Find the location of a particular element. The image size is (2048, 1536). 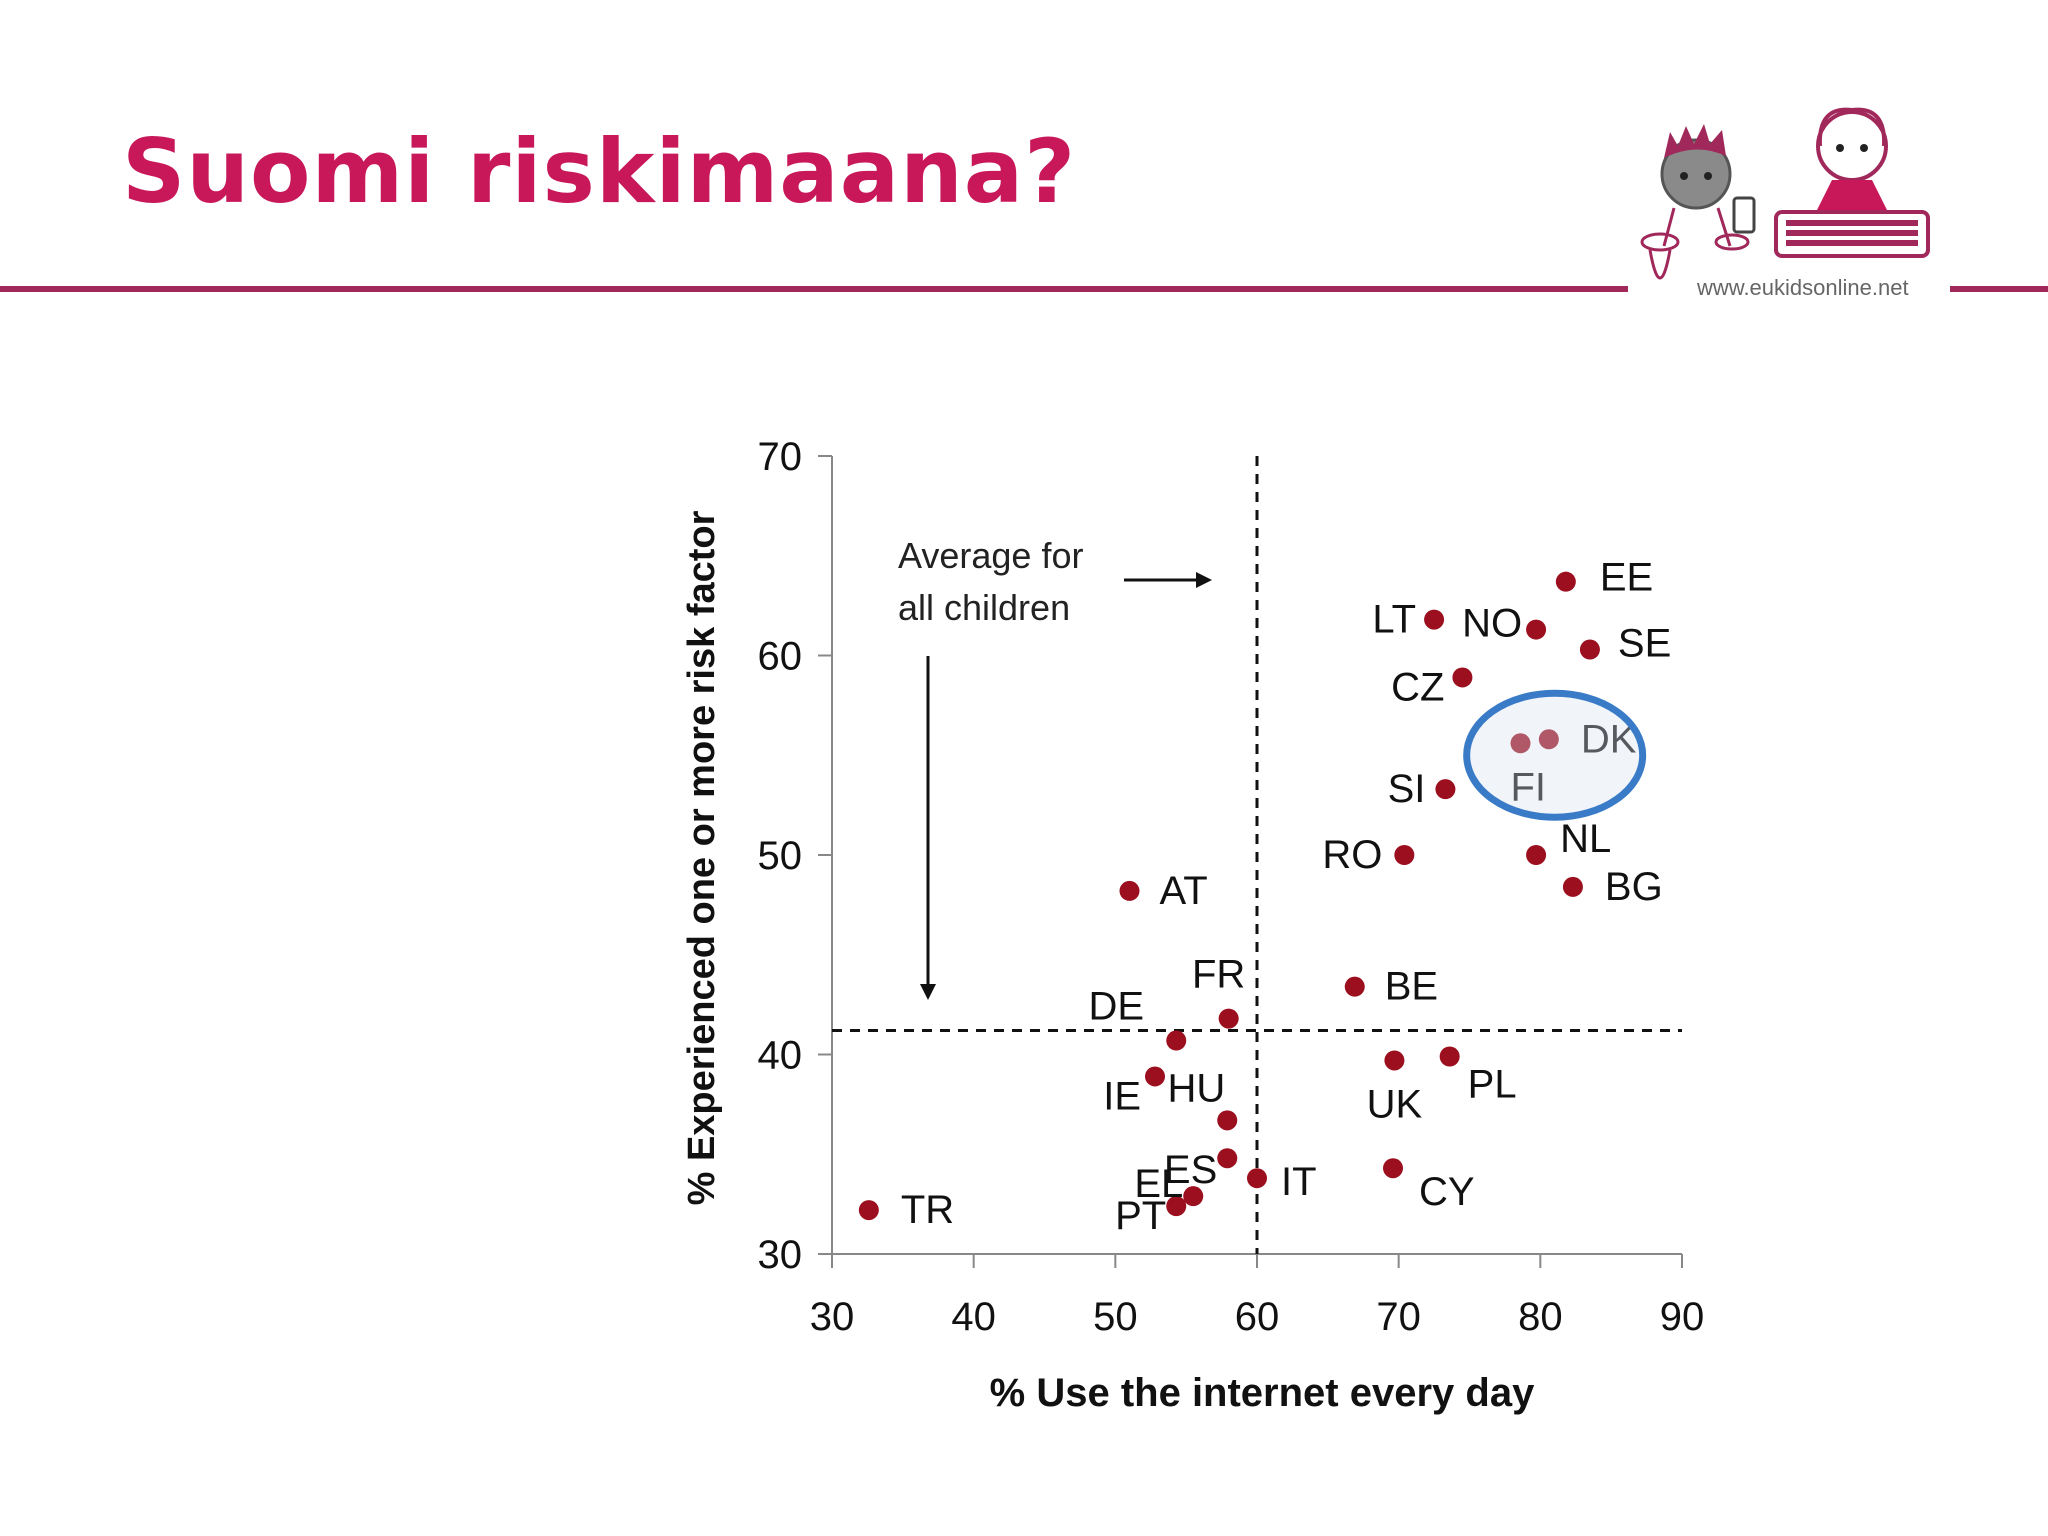

x-tick-label: 70 is located at coordinates (1398, 1317).